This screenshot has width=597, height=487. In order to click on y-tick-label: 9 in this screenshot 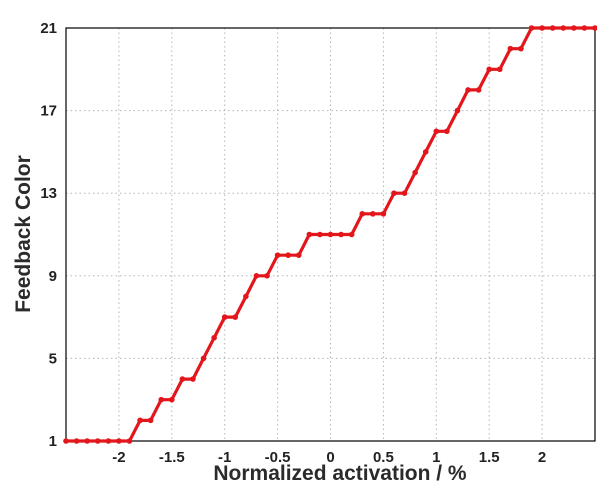, I will do `click(53, 276)`.